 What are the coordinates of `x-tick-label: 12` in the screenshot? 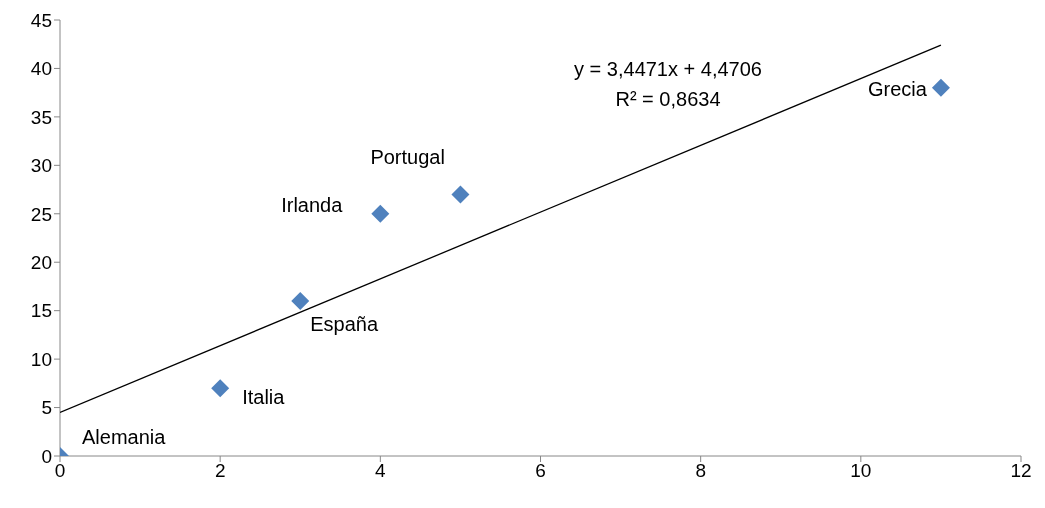 It's located at (1021, 471).